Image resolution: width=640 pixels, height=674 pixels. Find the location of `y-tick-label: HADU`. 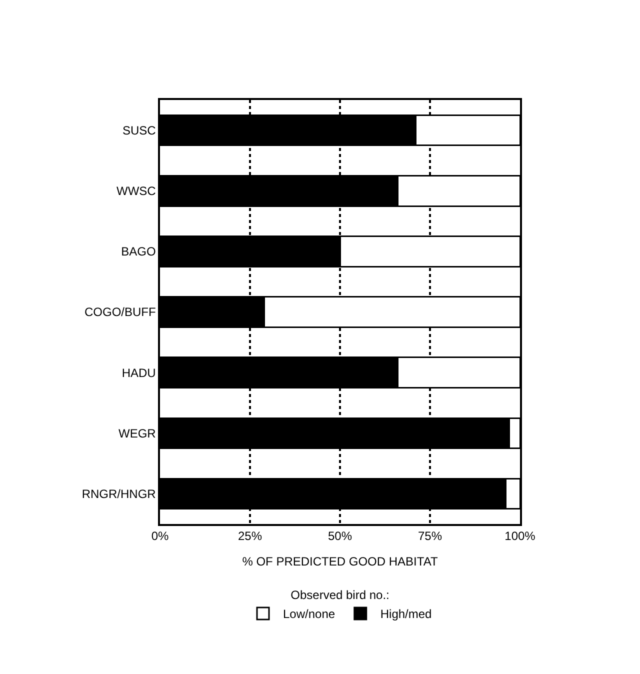

y-tick-label: HADU is located at coordinates (139, 373).